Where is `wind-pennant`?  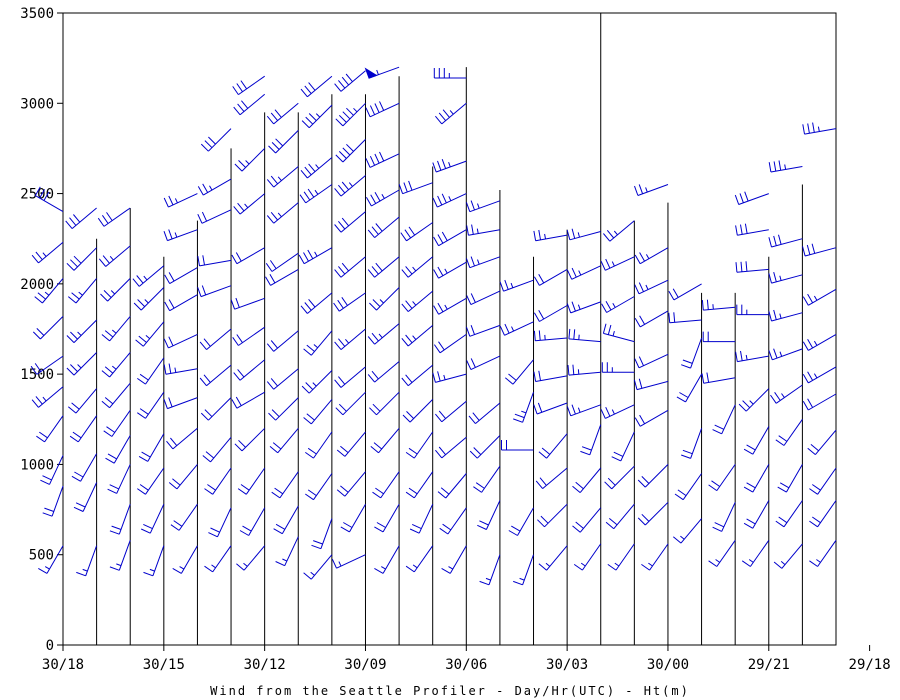
wind-pennant is located at coordinates (371, 73).